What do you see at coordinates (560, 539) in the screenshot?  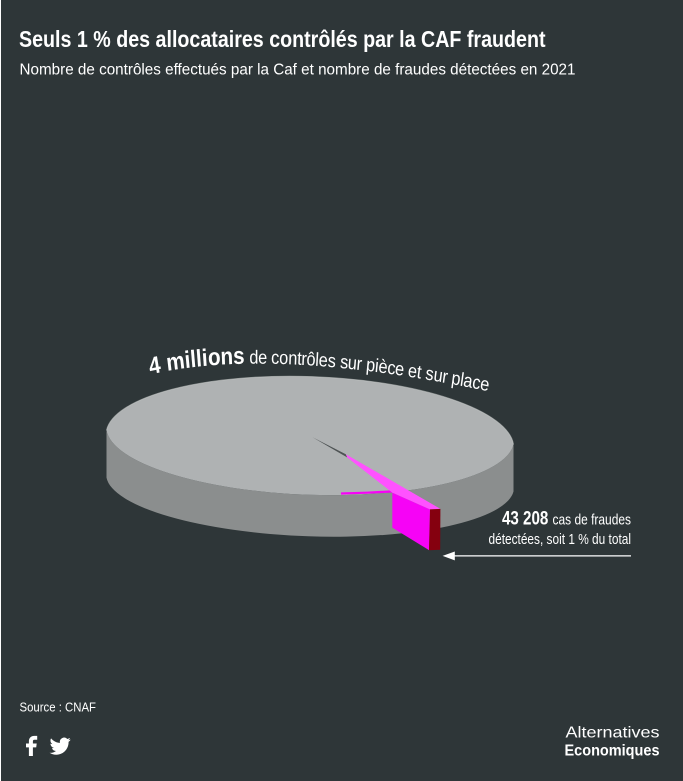 I see `svg-text: détectées, soit 1 % du total` at bounding box center [560, 539].